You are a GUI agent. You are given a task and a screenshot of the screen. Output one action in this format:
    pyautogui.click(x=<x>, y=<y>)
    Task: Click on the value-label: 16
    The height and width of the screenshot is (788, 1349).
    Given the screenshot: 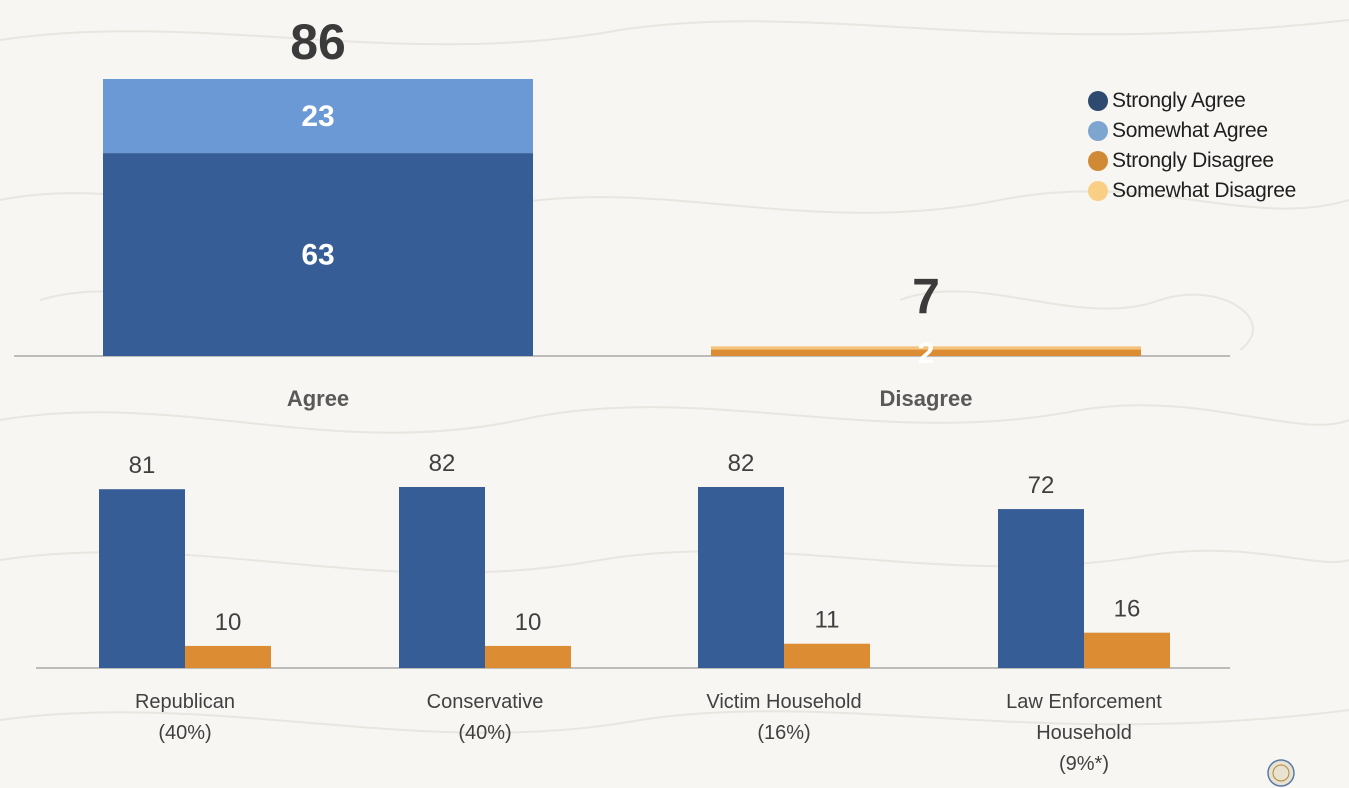 What is the action you would take?
    pyautogui.click(x=1127, y=609)
    